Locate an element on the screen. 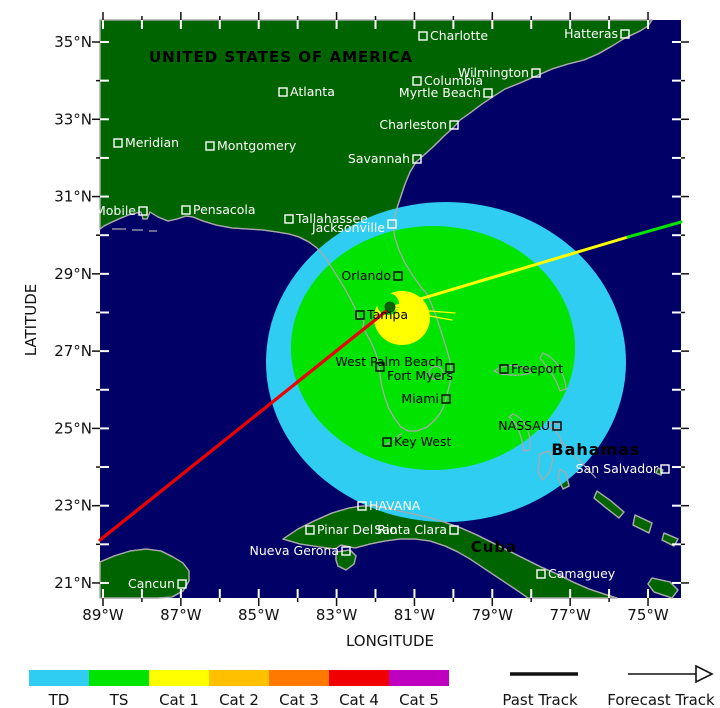 Image resolution: width=720 pixels, height=708 pixels. city-label-wilmington: Wilmington is located at coordinates (493, 72).